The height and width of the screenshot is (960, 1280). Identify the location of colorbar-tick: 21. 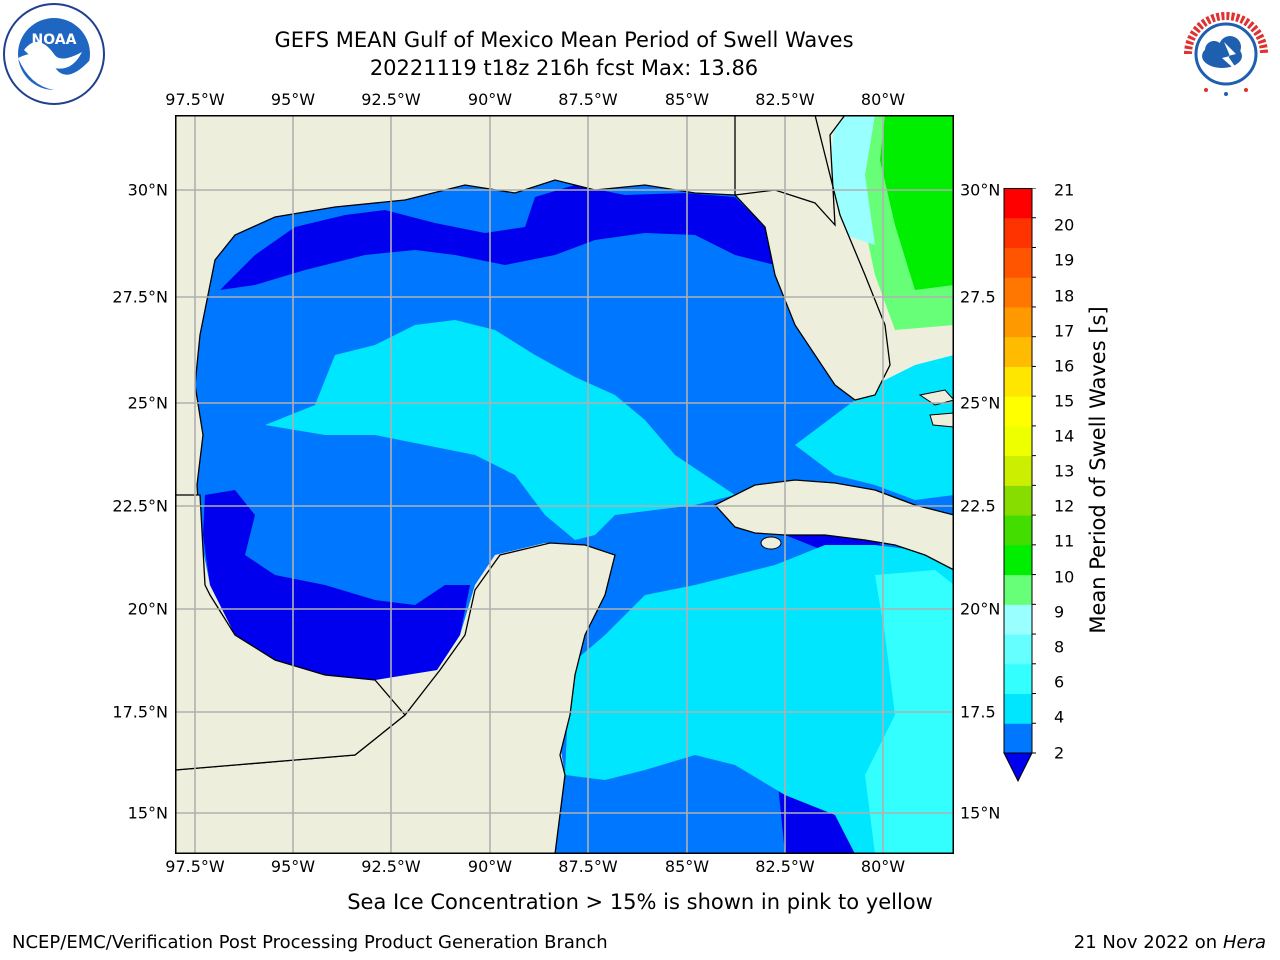
(1064, 190).